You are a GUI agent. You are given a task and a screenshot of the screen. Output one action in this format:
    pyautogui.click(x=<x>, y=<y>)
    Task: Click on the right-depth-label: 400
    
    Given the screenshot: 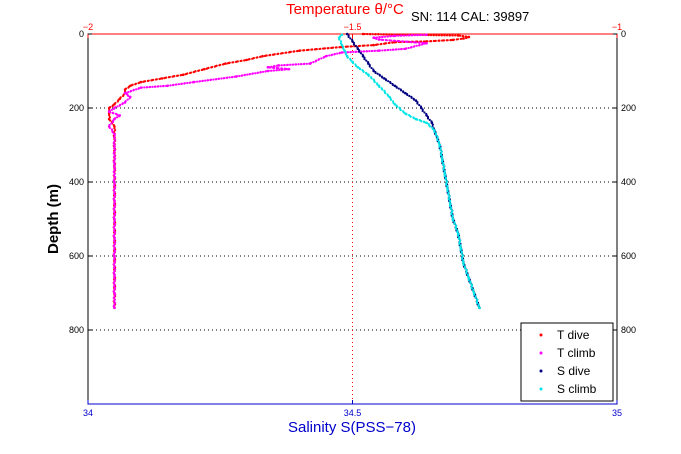 What is the action you would take?
    pyautogui.click(x=628, y=182)
    